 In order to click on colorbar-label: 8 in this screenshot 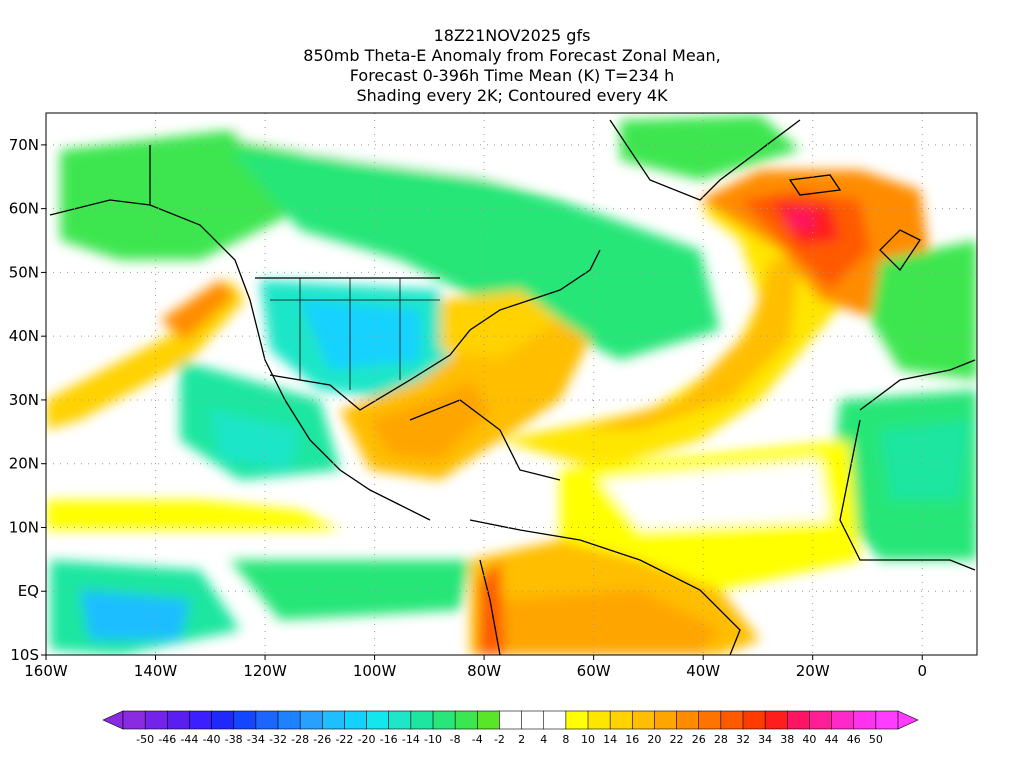, I will do `click(565, 739)`.